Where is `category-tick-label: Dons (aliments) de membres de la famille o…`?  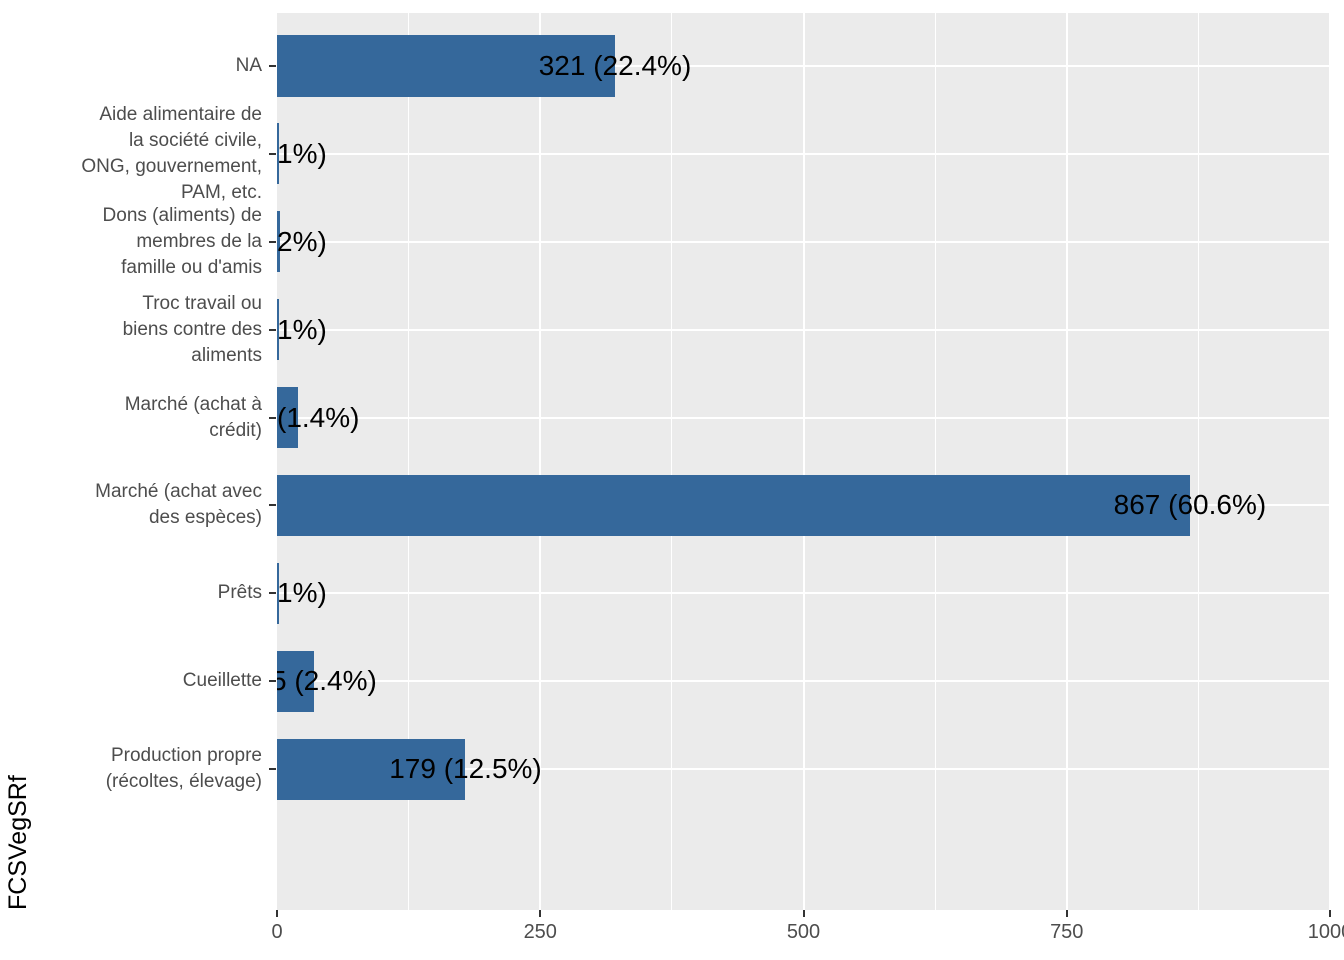
category-tick-label: Dons (aliments) de membres de la famille o… is located at coordinates (182, 241).